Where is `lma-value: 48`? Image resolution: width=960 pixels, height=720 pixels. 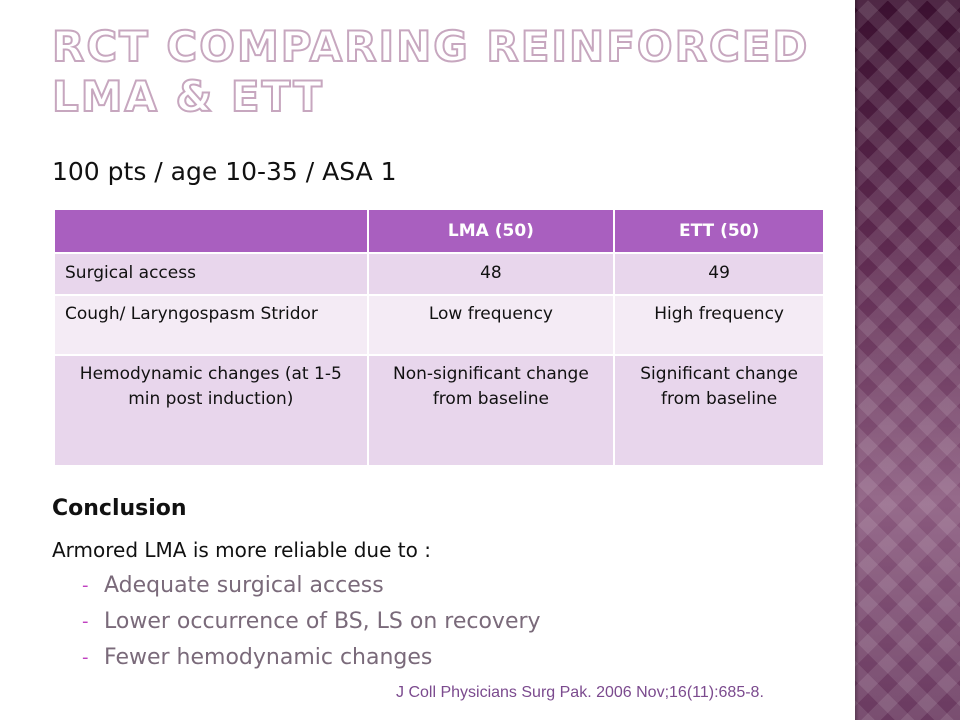 lma-value: 48 is located at coordinates (491, 274).